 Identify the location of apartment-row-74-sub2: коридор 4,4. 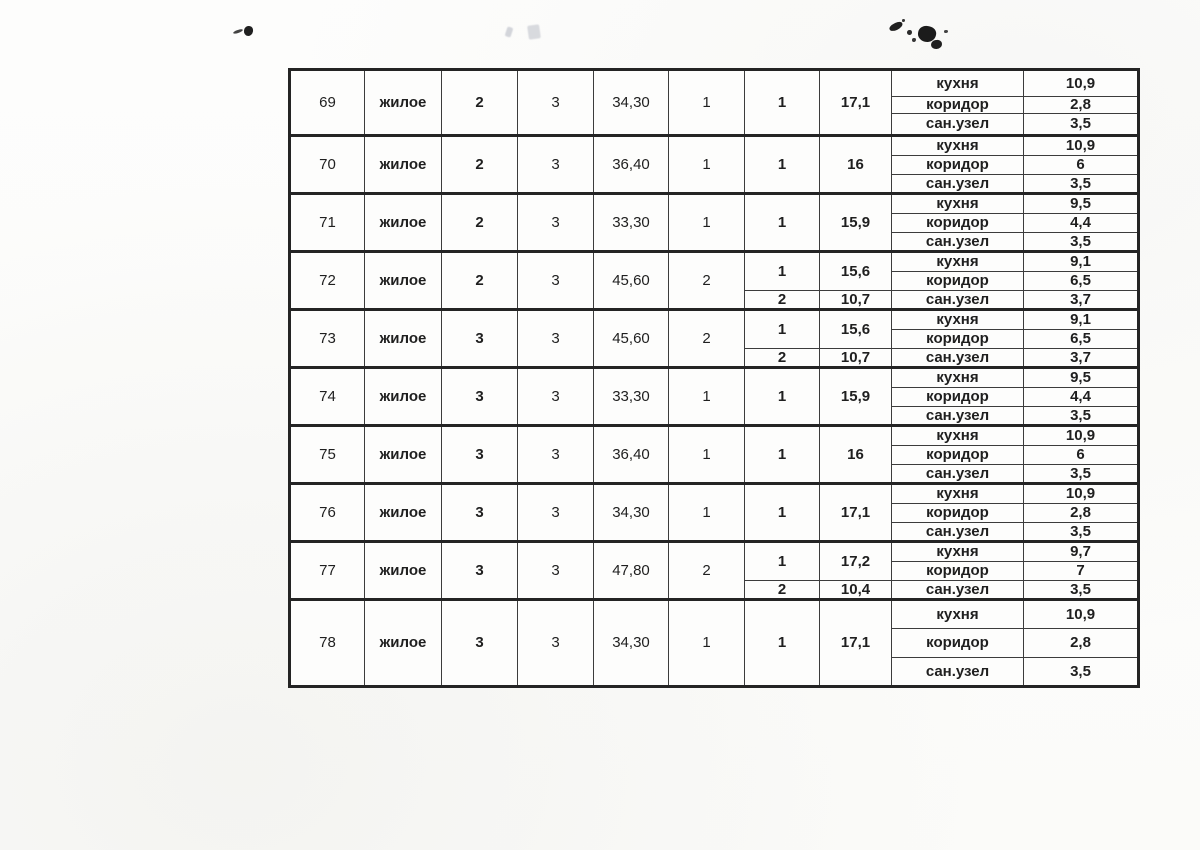
(714, 397).